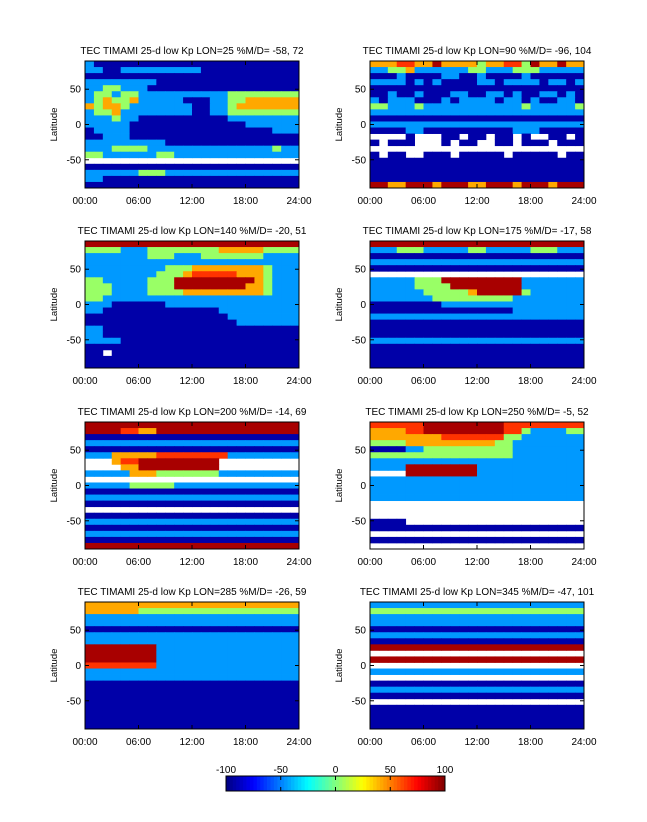 The height and width of the screenshot is (822, 647). Describe the element at coordinates (191, 562) in the screenshot. I see `panel-5-xtick-label: 12:00` at that location.